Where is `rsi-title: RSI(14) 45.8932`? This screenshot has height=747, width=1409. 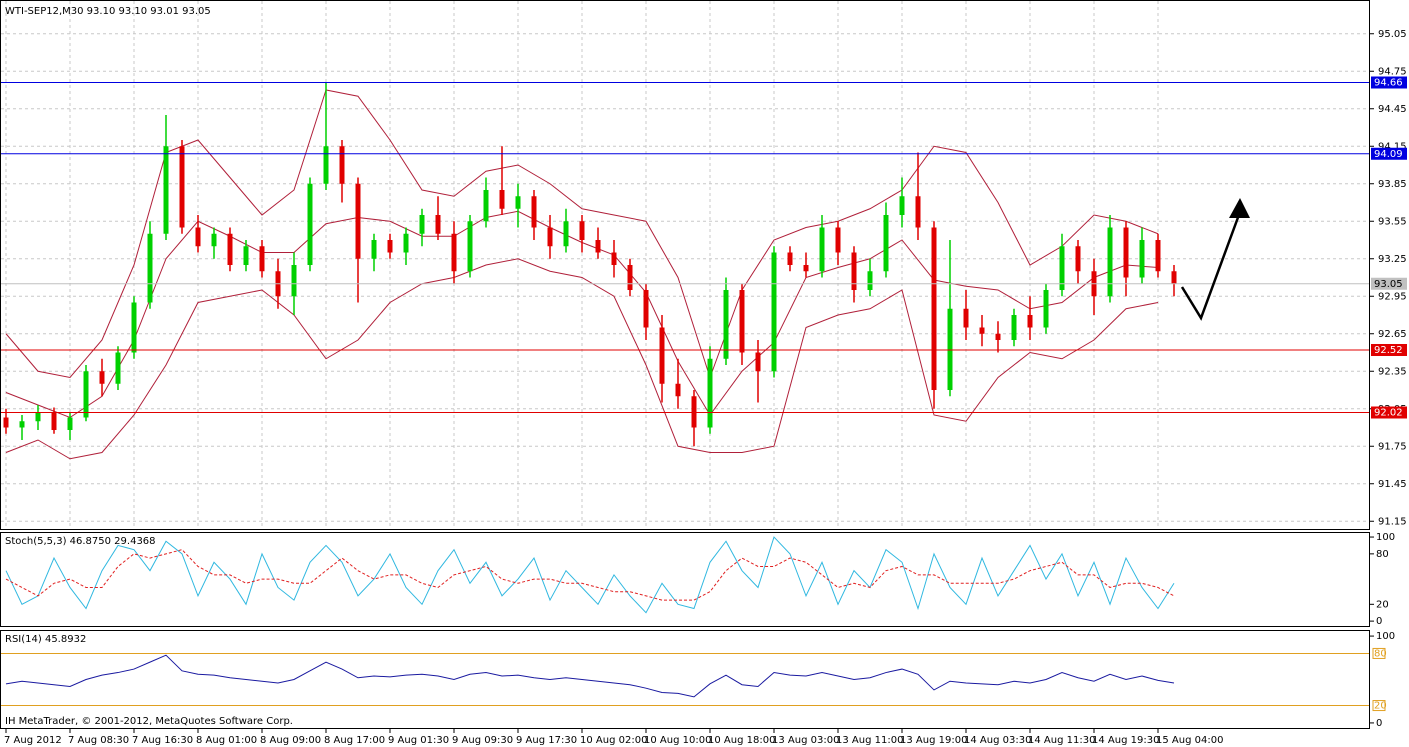 rsi-title: RSI(14) 45.8932 is located at coordinates (45, 639).